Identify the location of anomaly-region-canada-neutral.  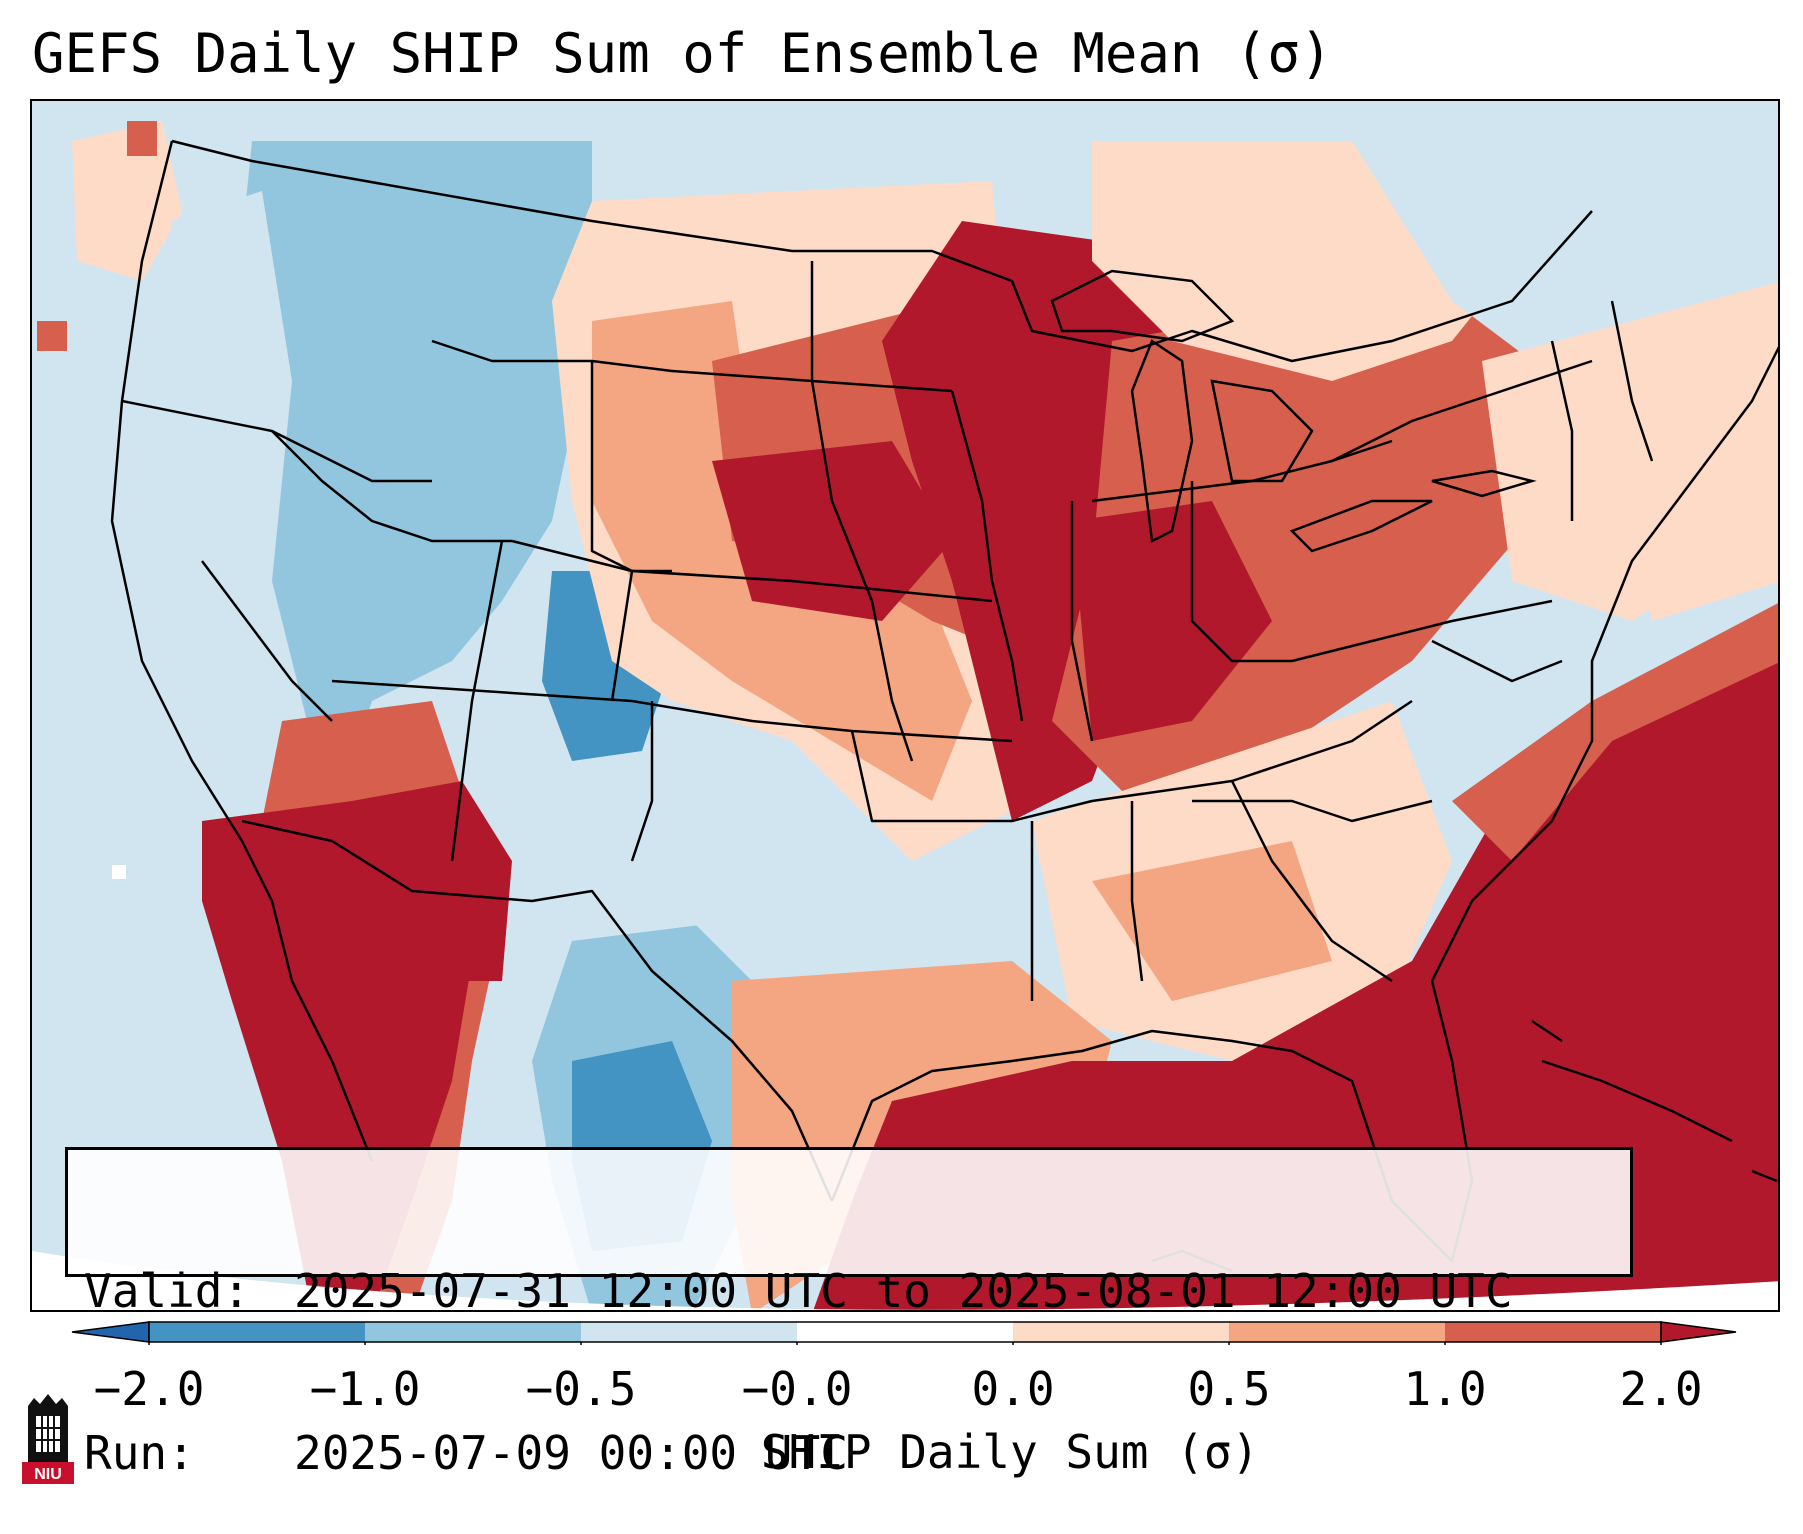
(1512, 251).